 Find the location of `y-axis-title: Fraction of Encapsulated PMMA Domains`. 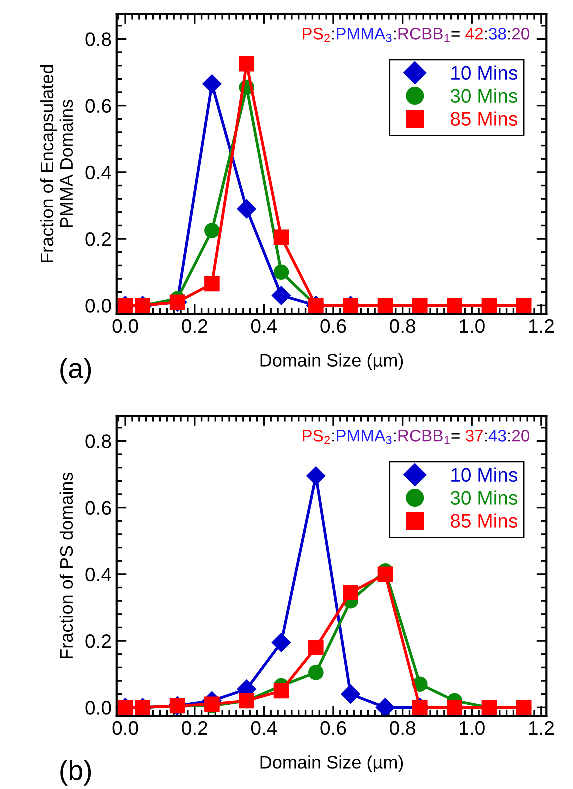

y-axis-title: Fraction of Encapsulated PMMA Domains is located at coordinates (57, 163).